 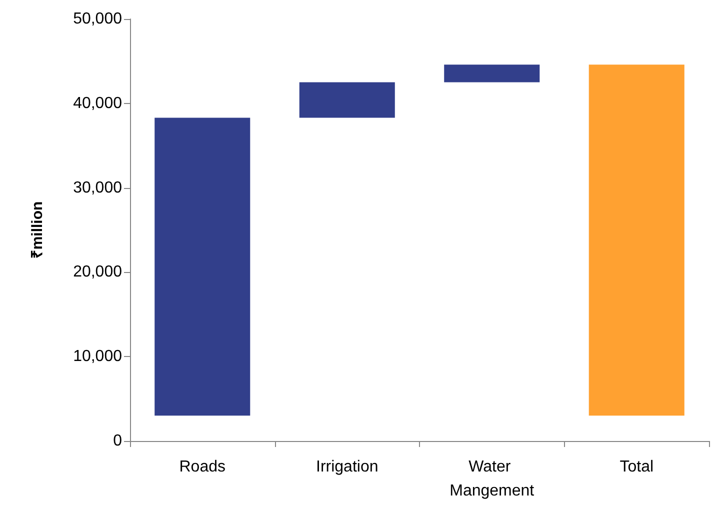 I want to click on x-tick-label: Total, so click(x=637, y=467).